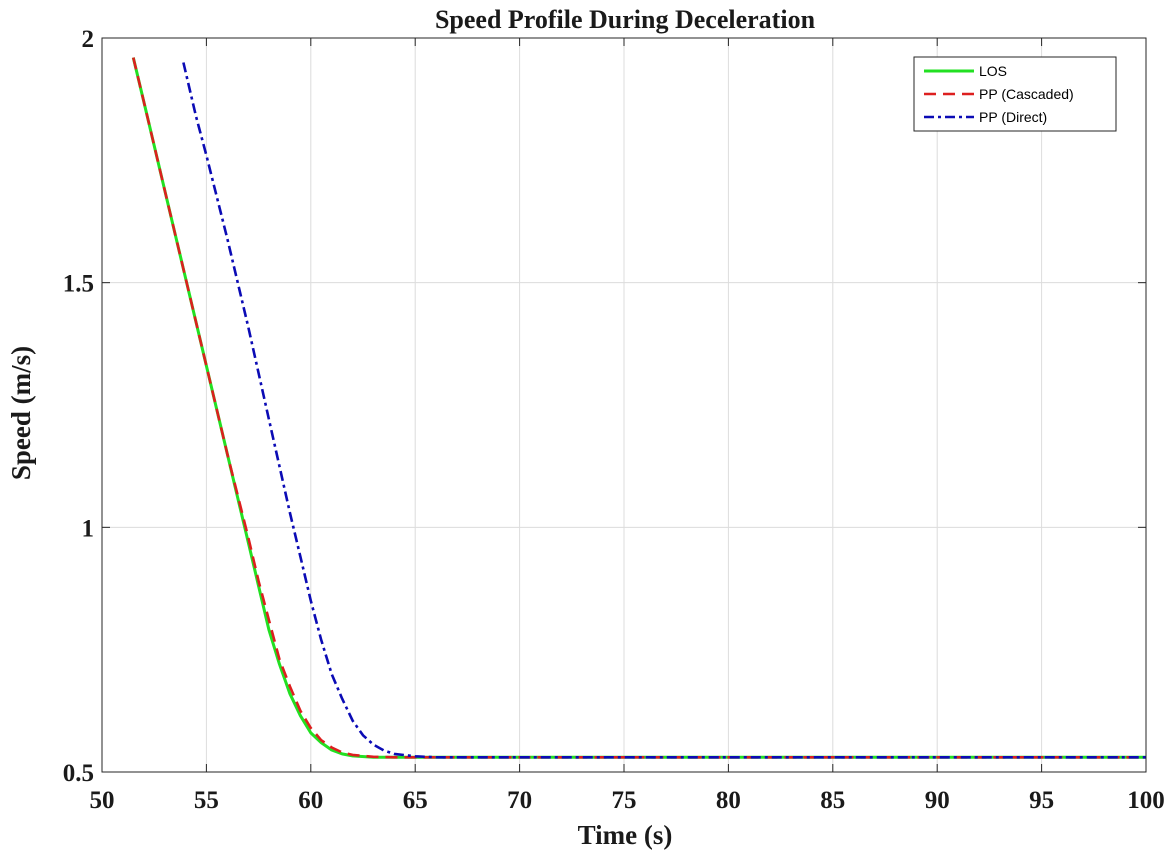 The width and height of the screenshot is (1175, 862). I want to click on legend: LOS PP (Cascaded) PP (Direct), so click(1015, 94).